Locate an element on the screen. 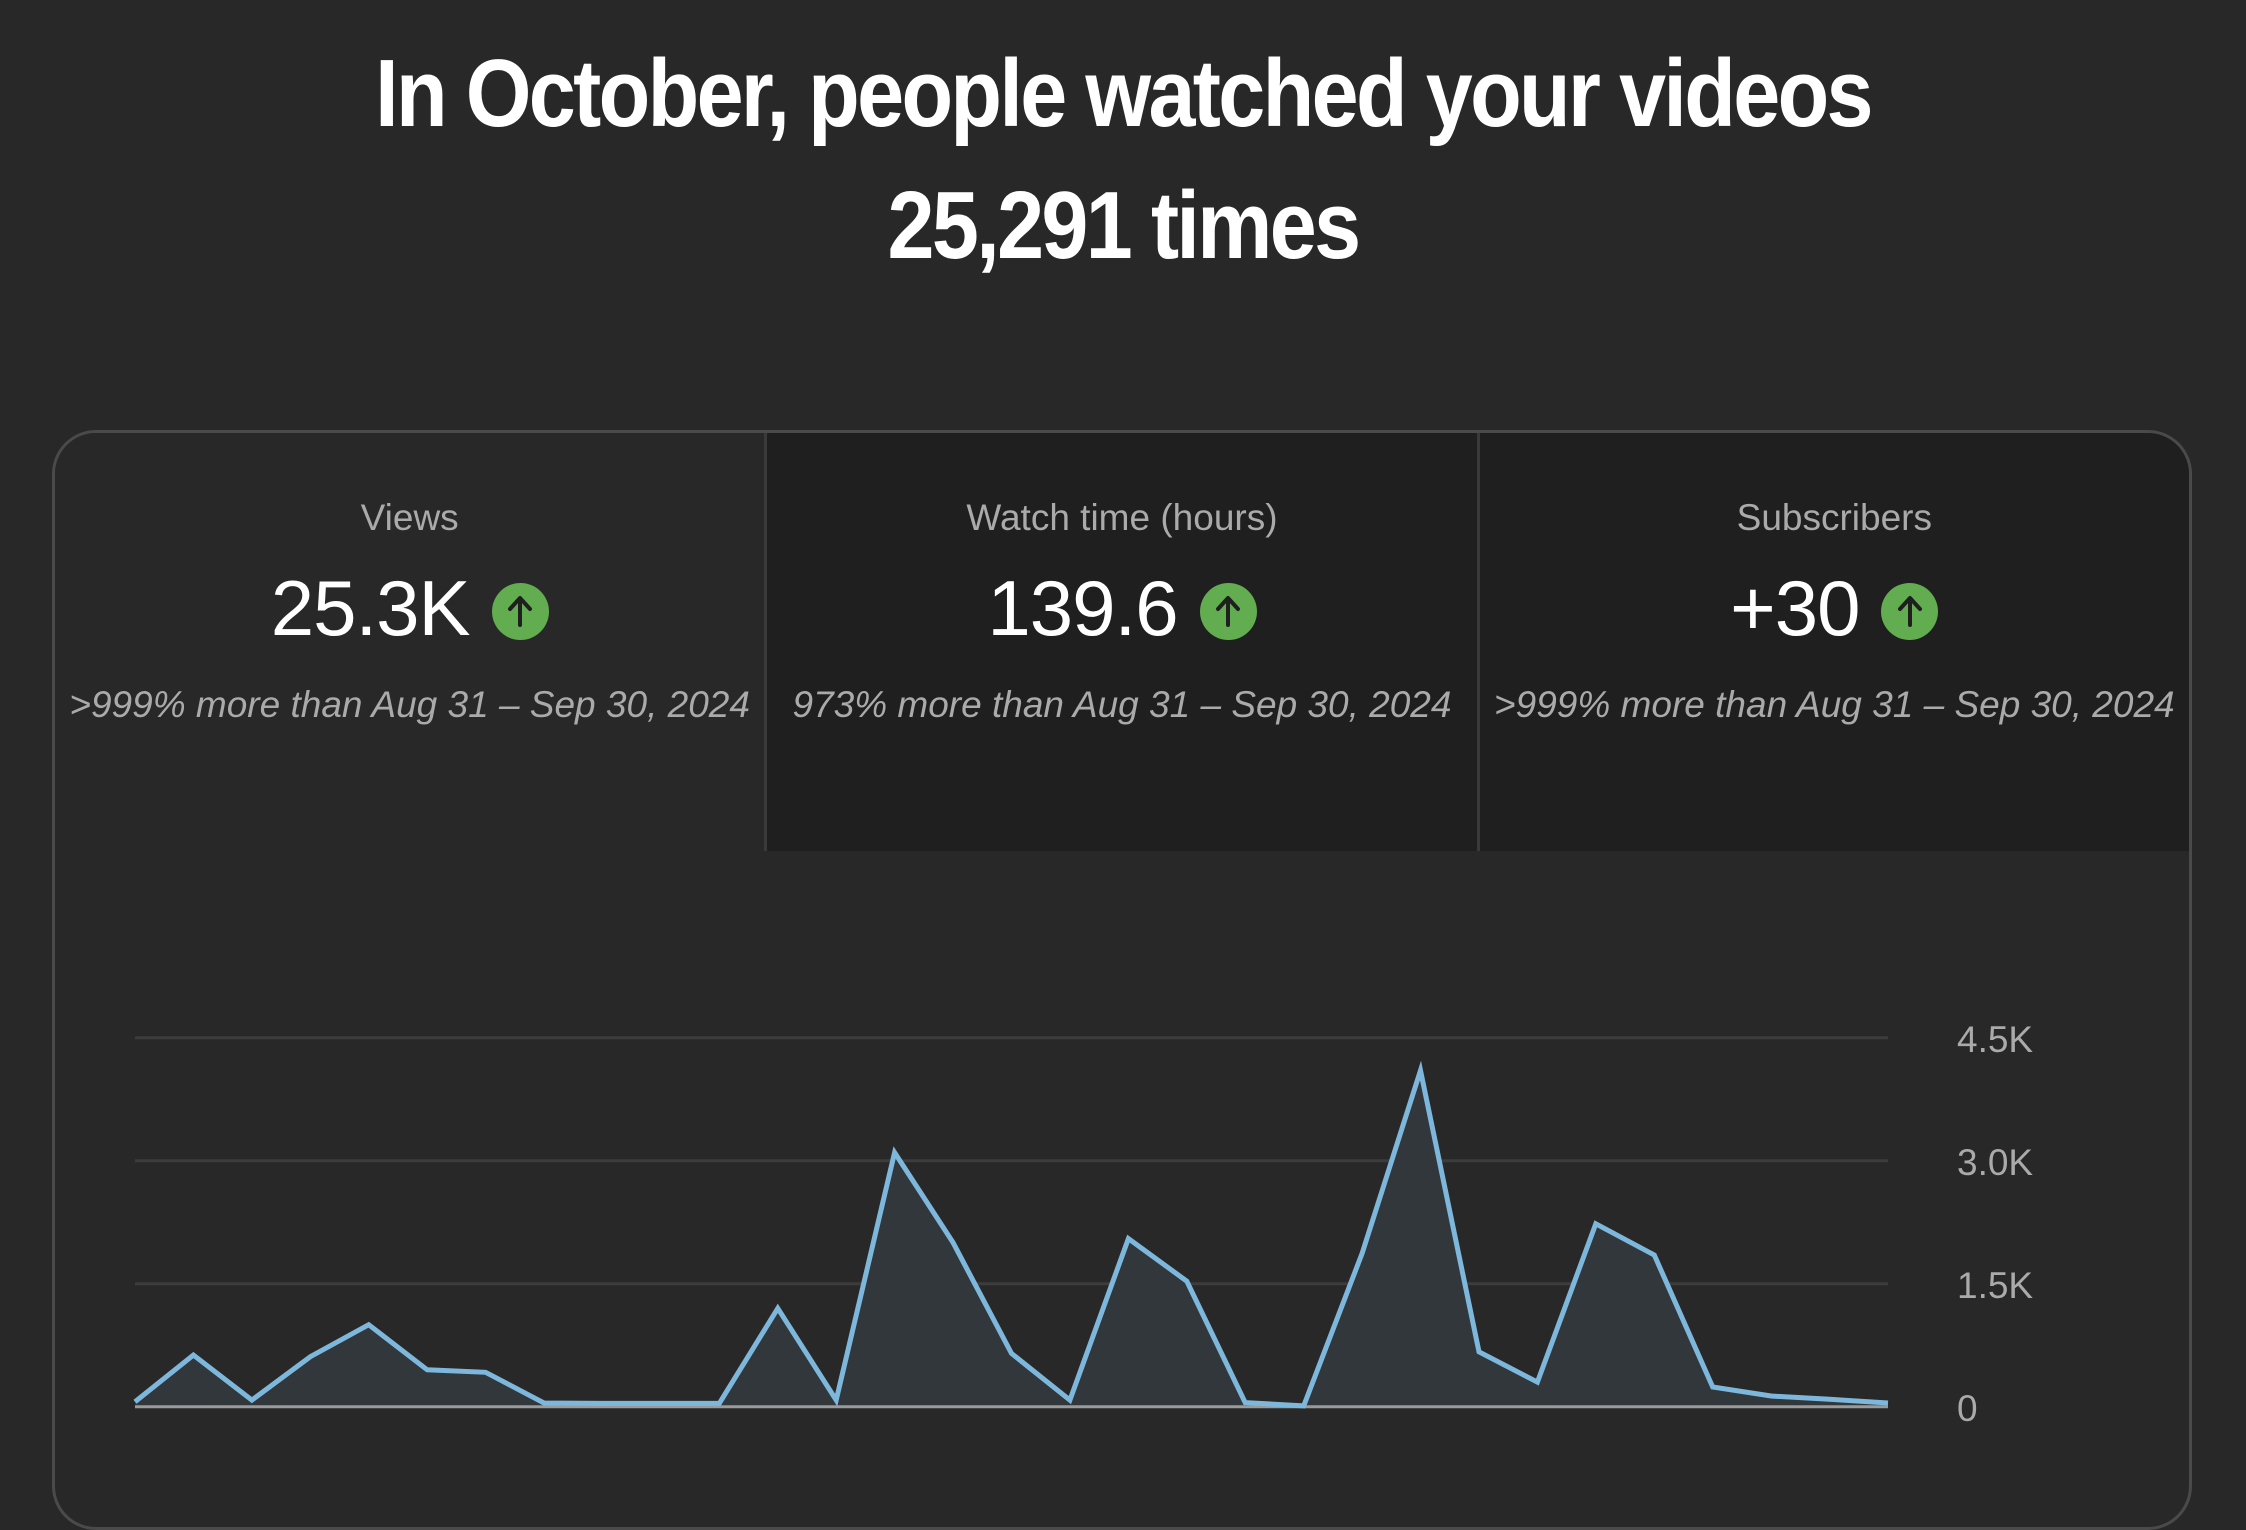 This screenshot has width=2246, height=1530. metric-comparison: 973% more than Aug 31 – Sep 30, 2024 is located at coordinates (1122, 704).